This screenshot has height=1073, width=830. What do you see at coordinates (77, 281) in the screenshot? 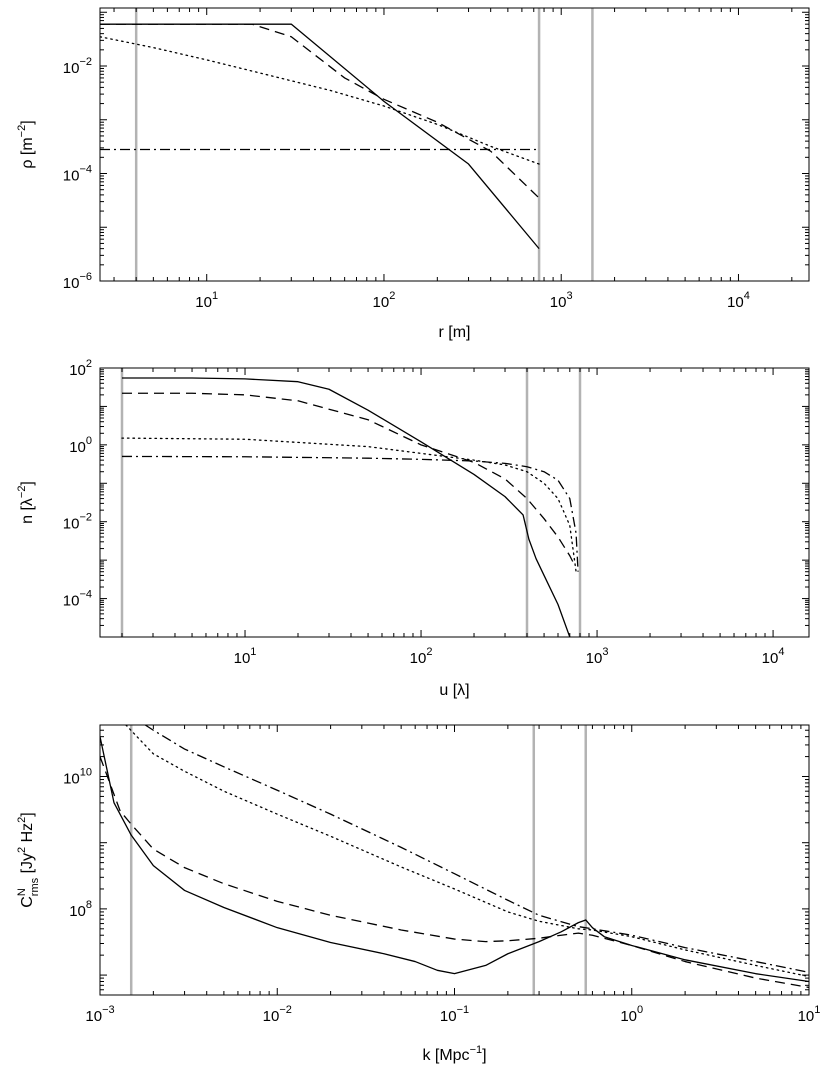
I see `y-tick-label: 10⁻⁶` at bounding box center [77, 281].